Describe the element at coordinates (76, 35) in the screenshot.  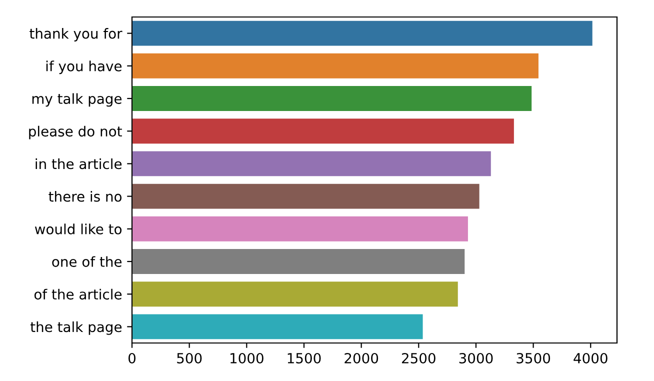
I see `y-tick-label: thank you for` at that location.